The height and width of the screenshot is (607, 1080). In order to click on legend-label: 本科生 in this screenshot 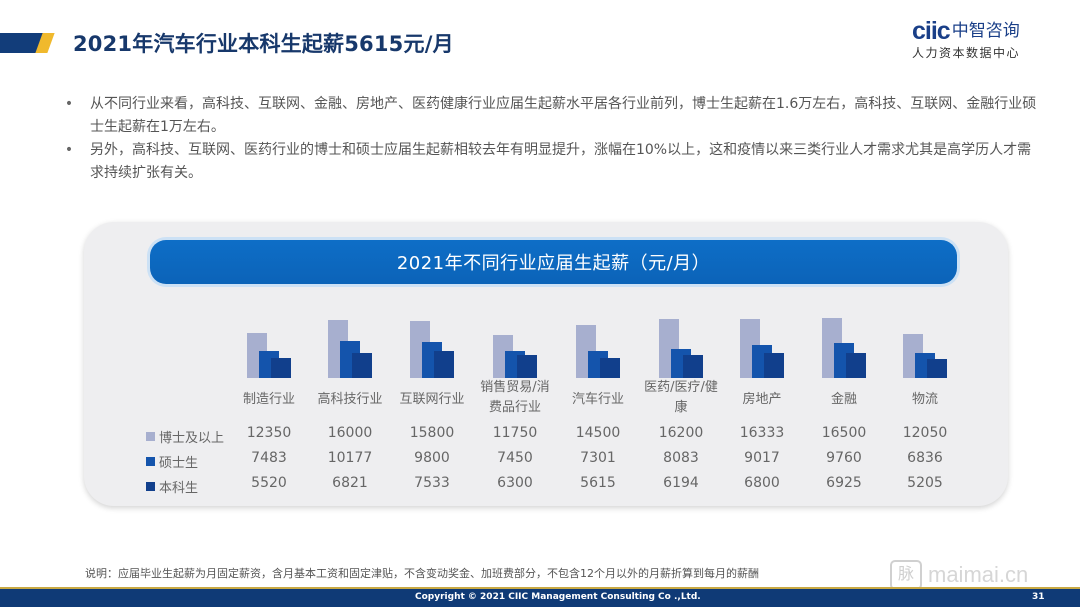, I will do `click(179, 488)`.